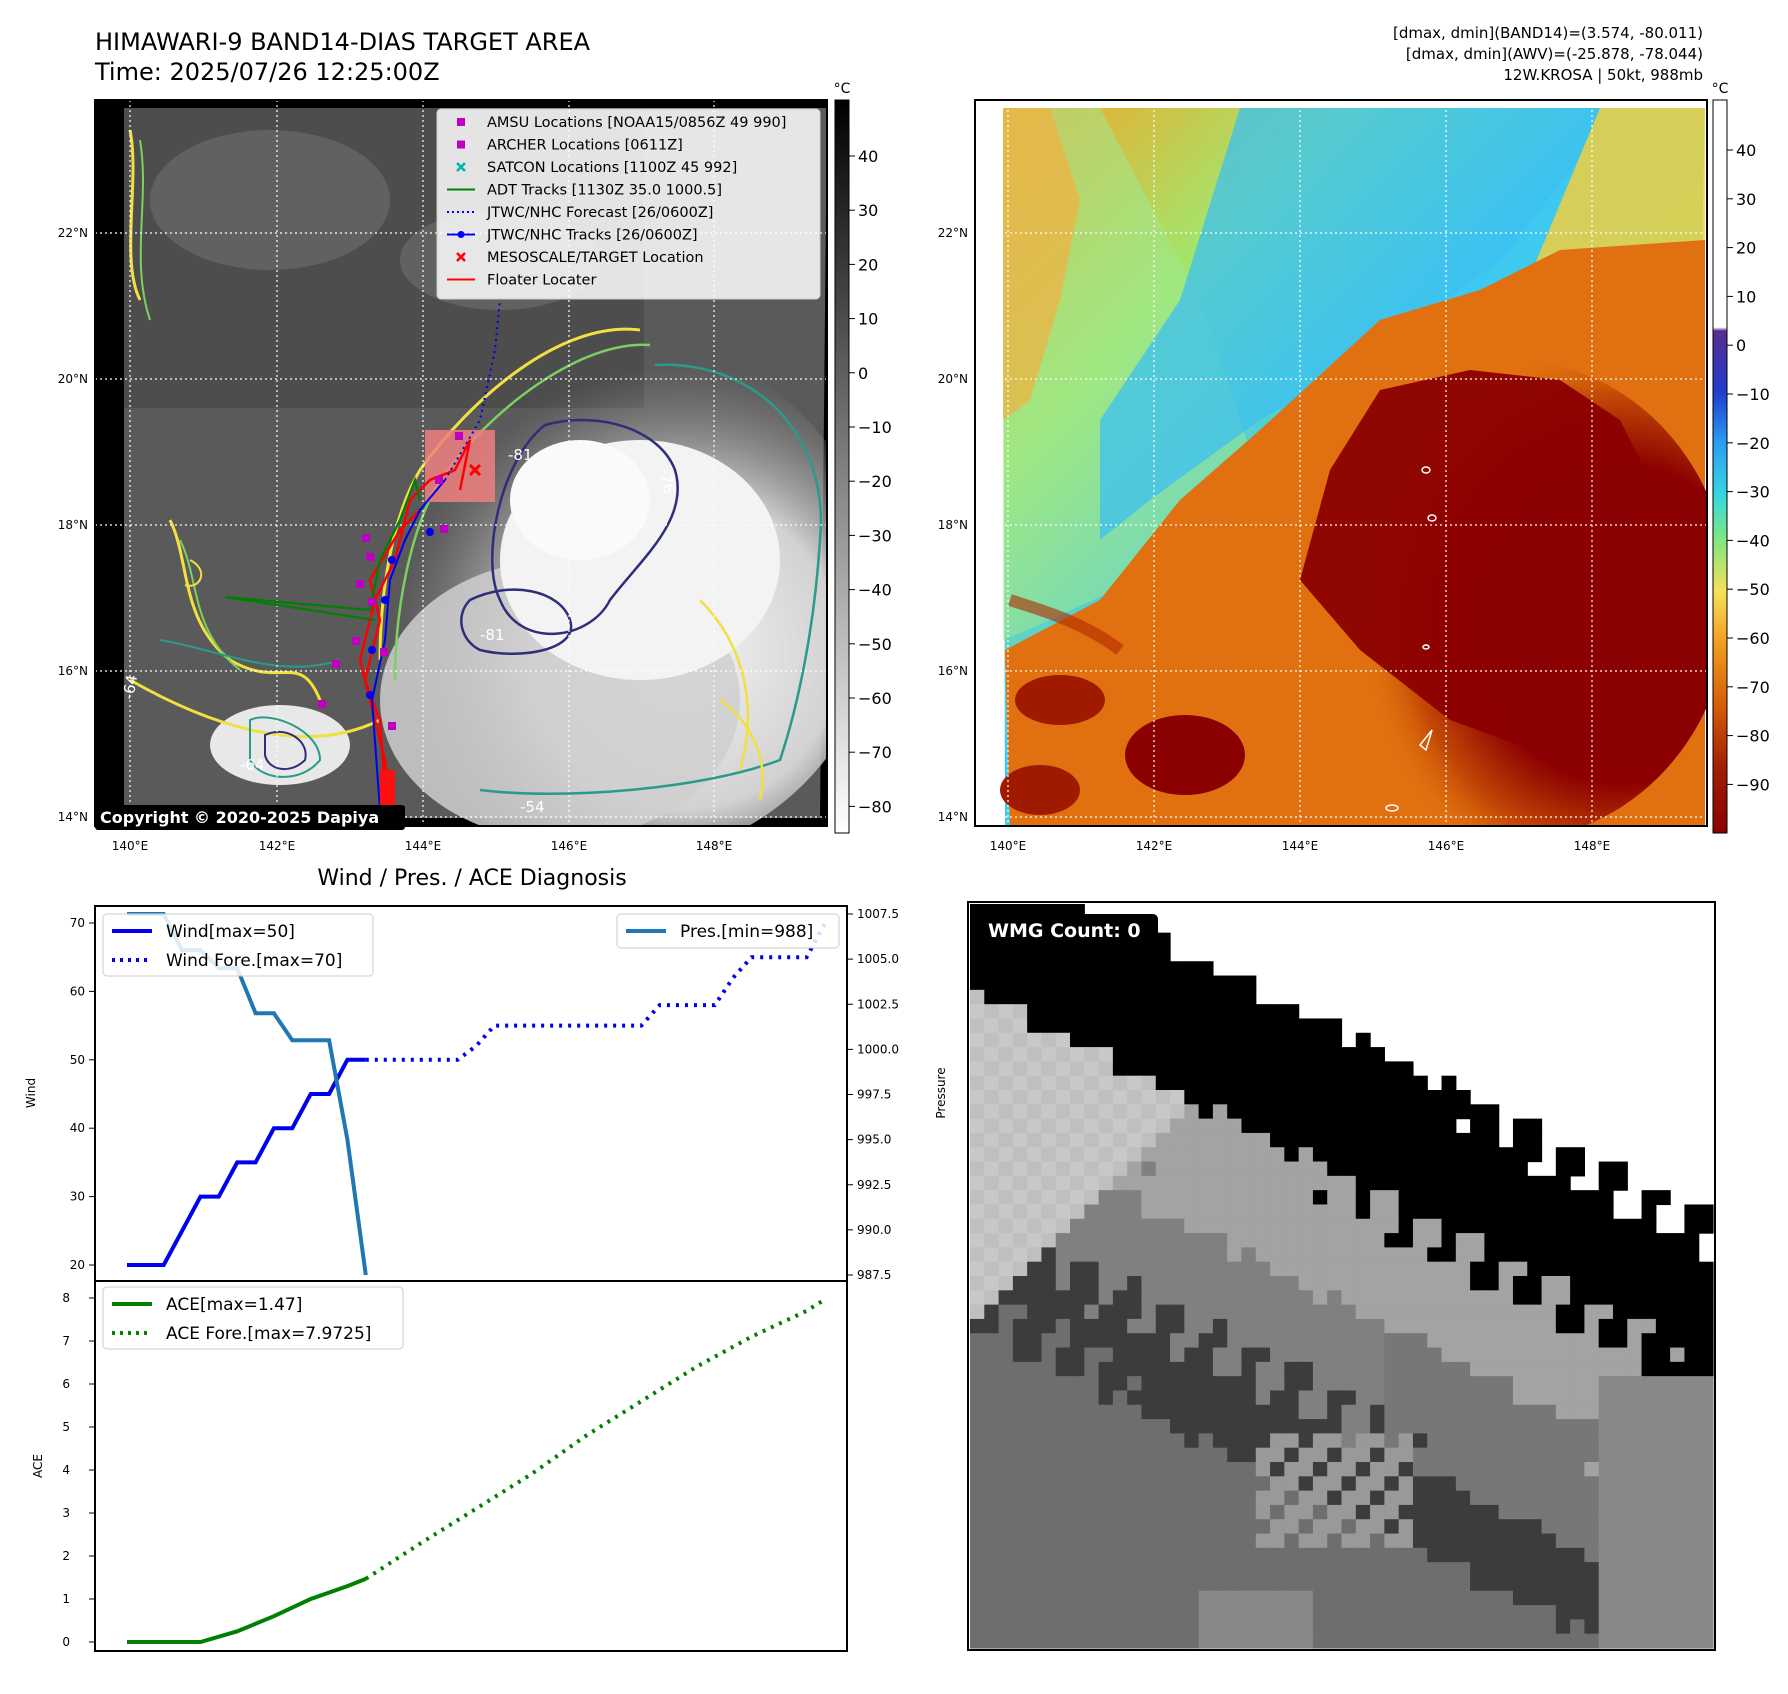 The width and height of the screenshot is (1788, 1694). What do you see at coordinates (73, 671) in the screenshot?
I see `ir-lat-label: 16°N` at bounding box center [73, 671].